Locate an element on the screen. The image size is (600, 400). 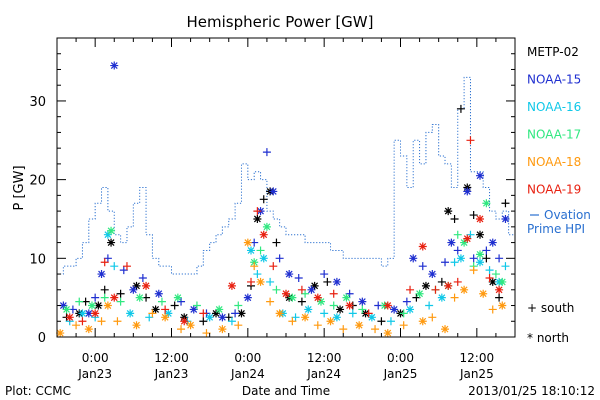
x-tick-time-label: 0:00 is located at coordinates (247, 358).